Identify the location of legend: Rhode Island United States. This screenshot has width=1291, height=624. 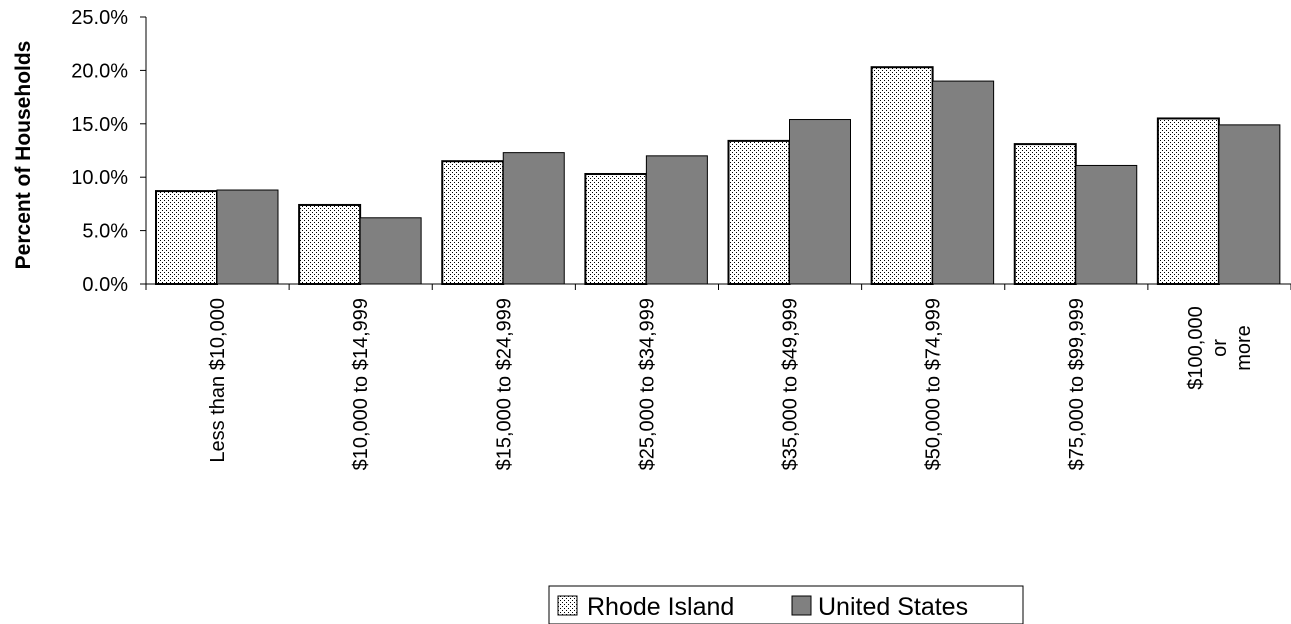
(786, 604).